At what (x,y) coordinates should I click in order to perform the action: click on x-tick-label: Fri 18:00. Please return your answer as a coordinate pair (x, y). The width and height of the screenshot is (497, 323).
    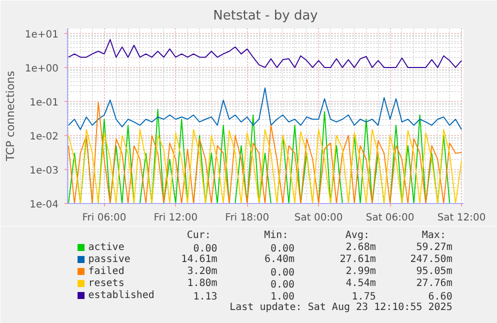
    Looking at the image, I should click on (247, 218).